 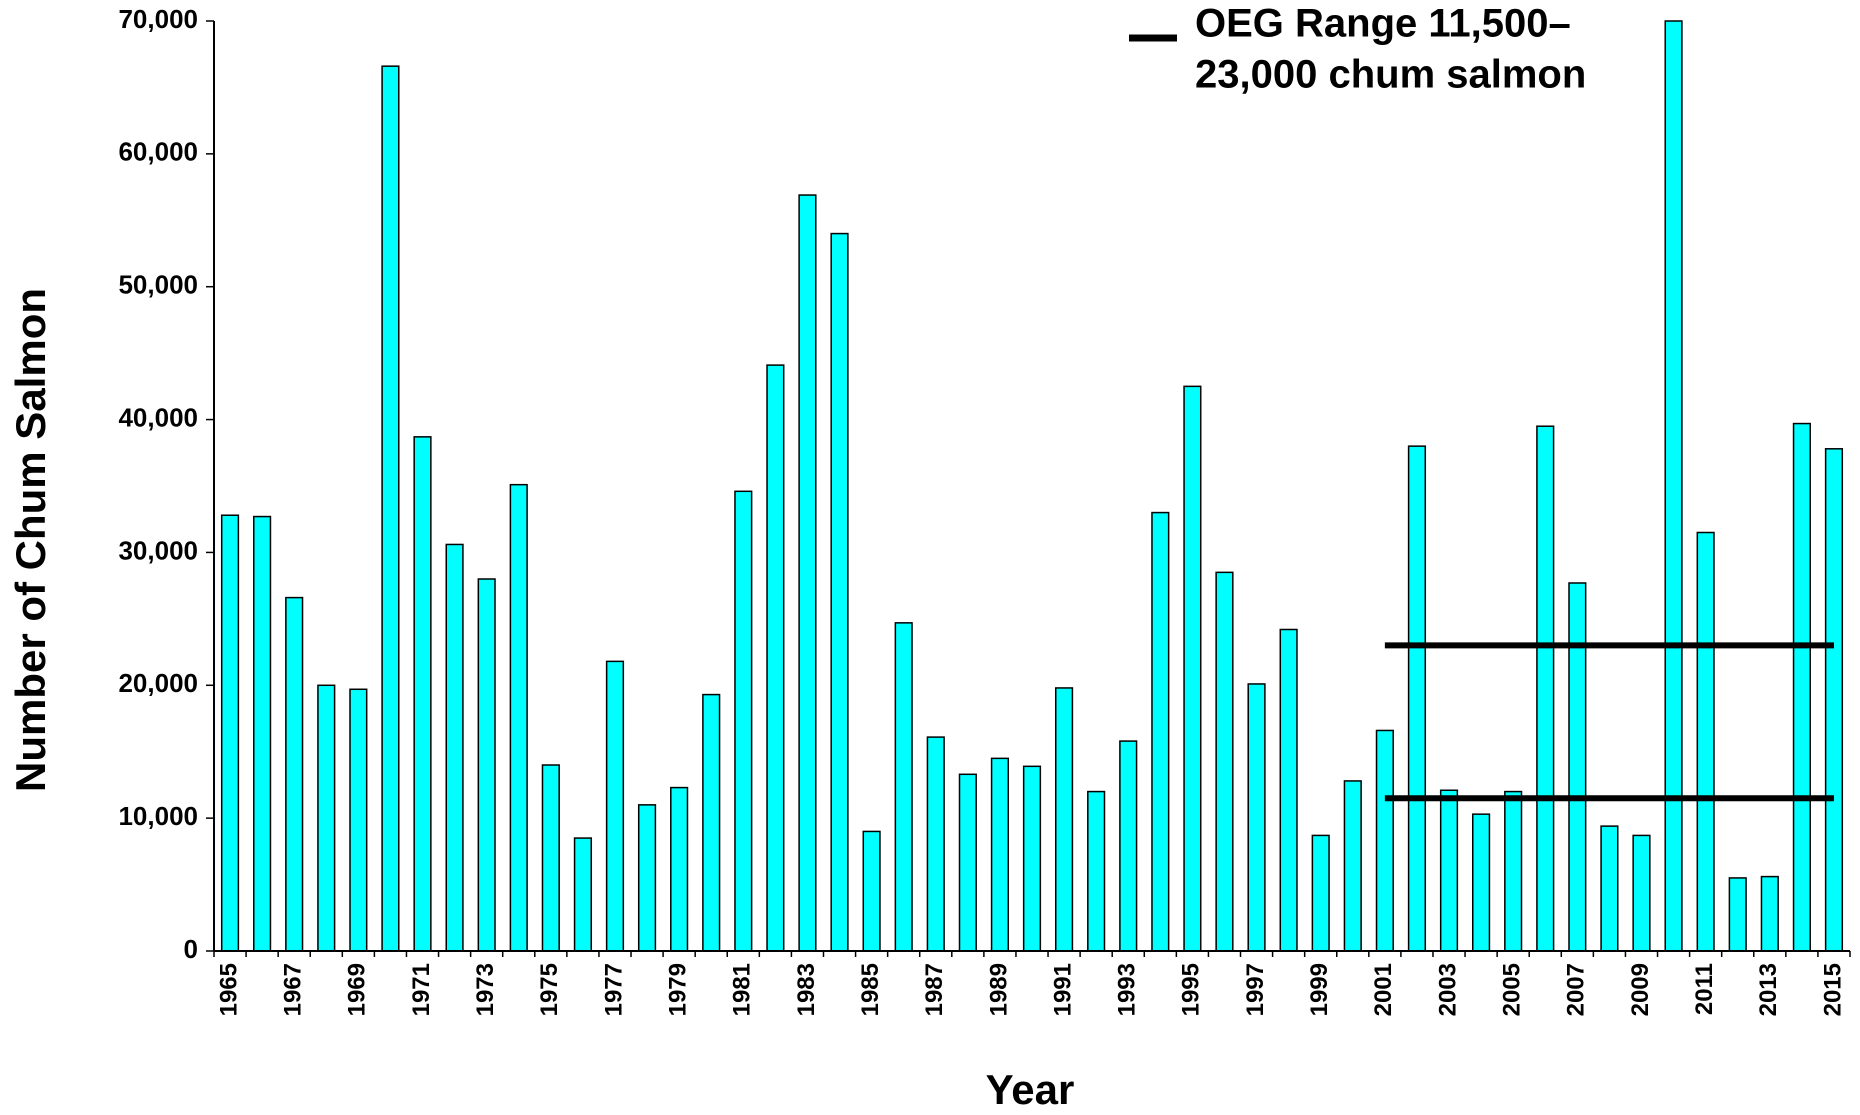 I want to click on y-tick-label: 20,000, so click(x=158, y=683).